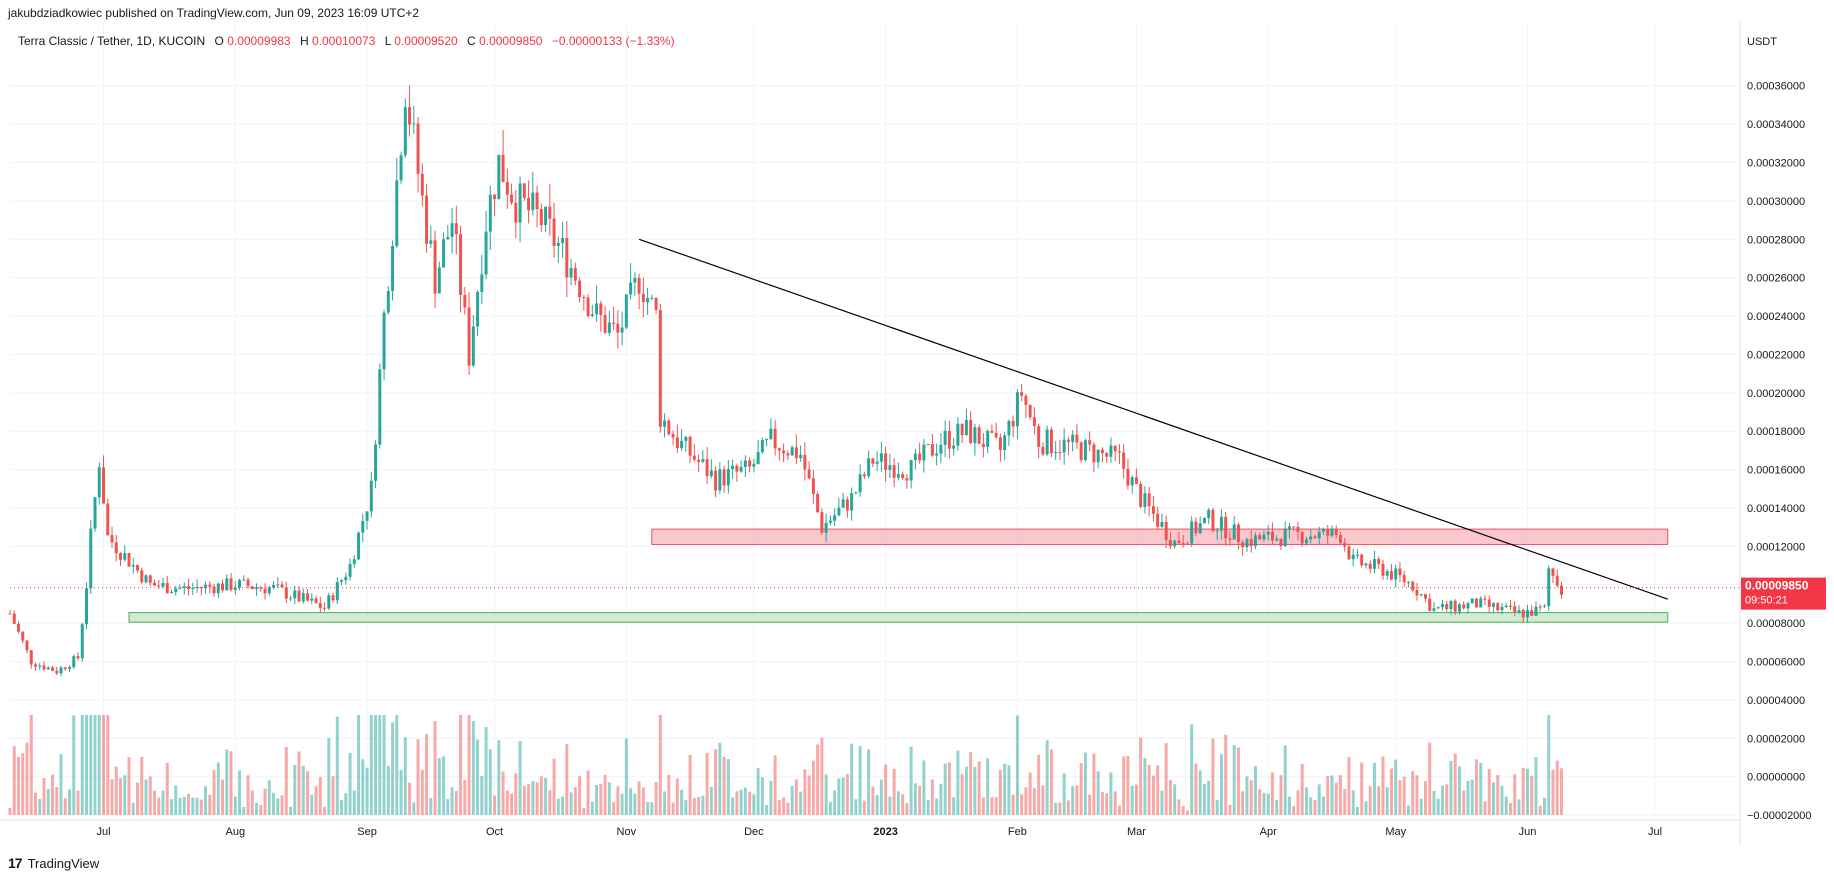 This screenshot has height=879, width=1834. I want to click on price-tick-label: 0.00000000, so click(1776, 778).